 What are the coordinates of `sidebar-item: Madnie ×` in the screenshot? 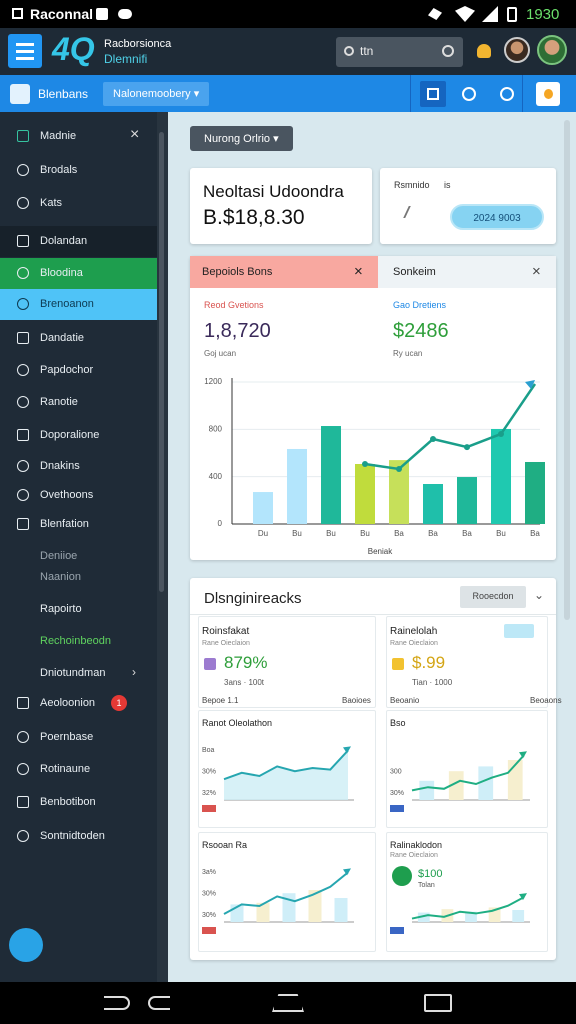 It's located at (78, 136).